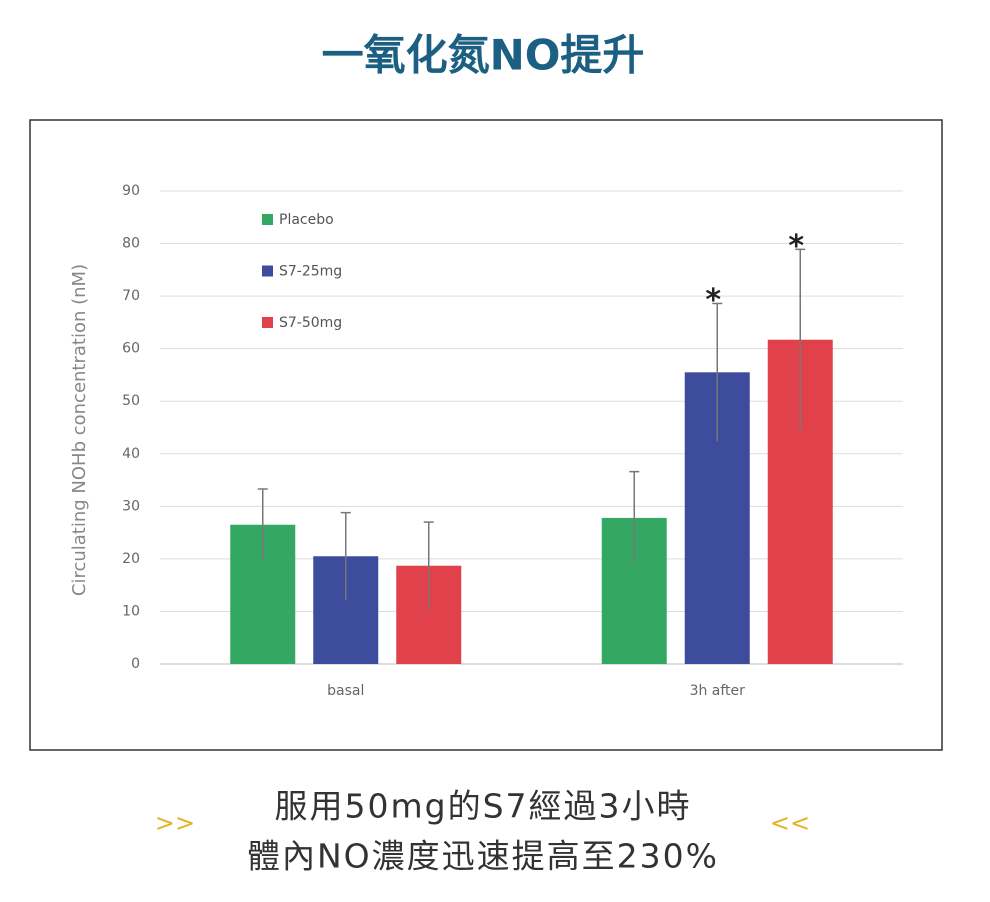 This screenshot has width=990, height=902. I want to click on legend-label: S7-50mg, so click(310, 323).